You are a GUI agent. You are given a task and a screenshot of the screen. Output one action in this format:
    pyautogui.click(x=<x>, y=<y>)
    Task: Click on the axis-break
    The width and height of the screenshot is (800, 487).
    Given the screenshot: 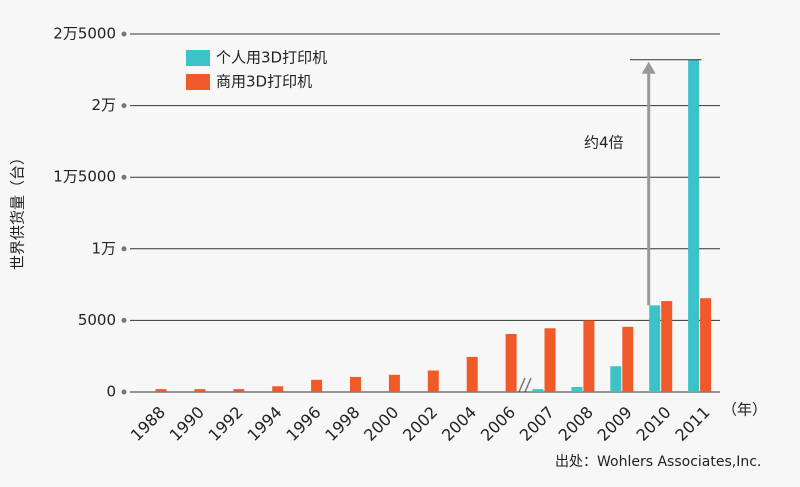 What is the action you would take?
    pyautogui.click(x=525, y=385)
    